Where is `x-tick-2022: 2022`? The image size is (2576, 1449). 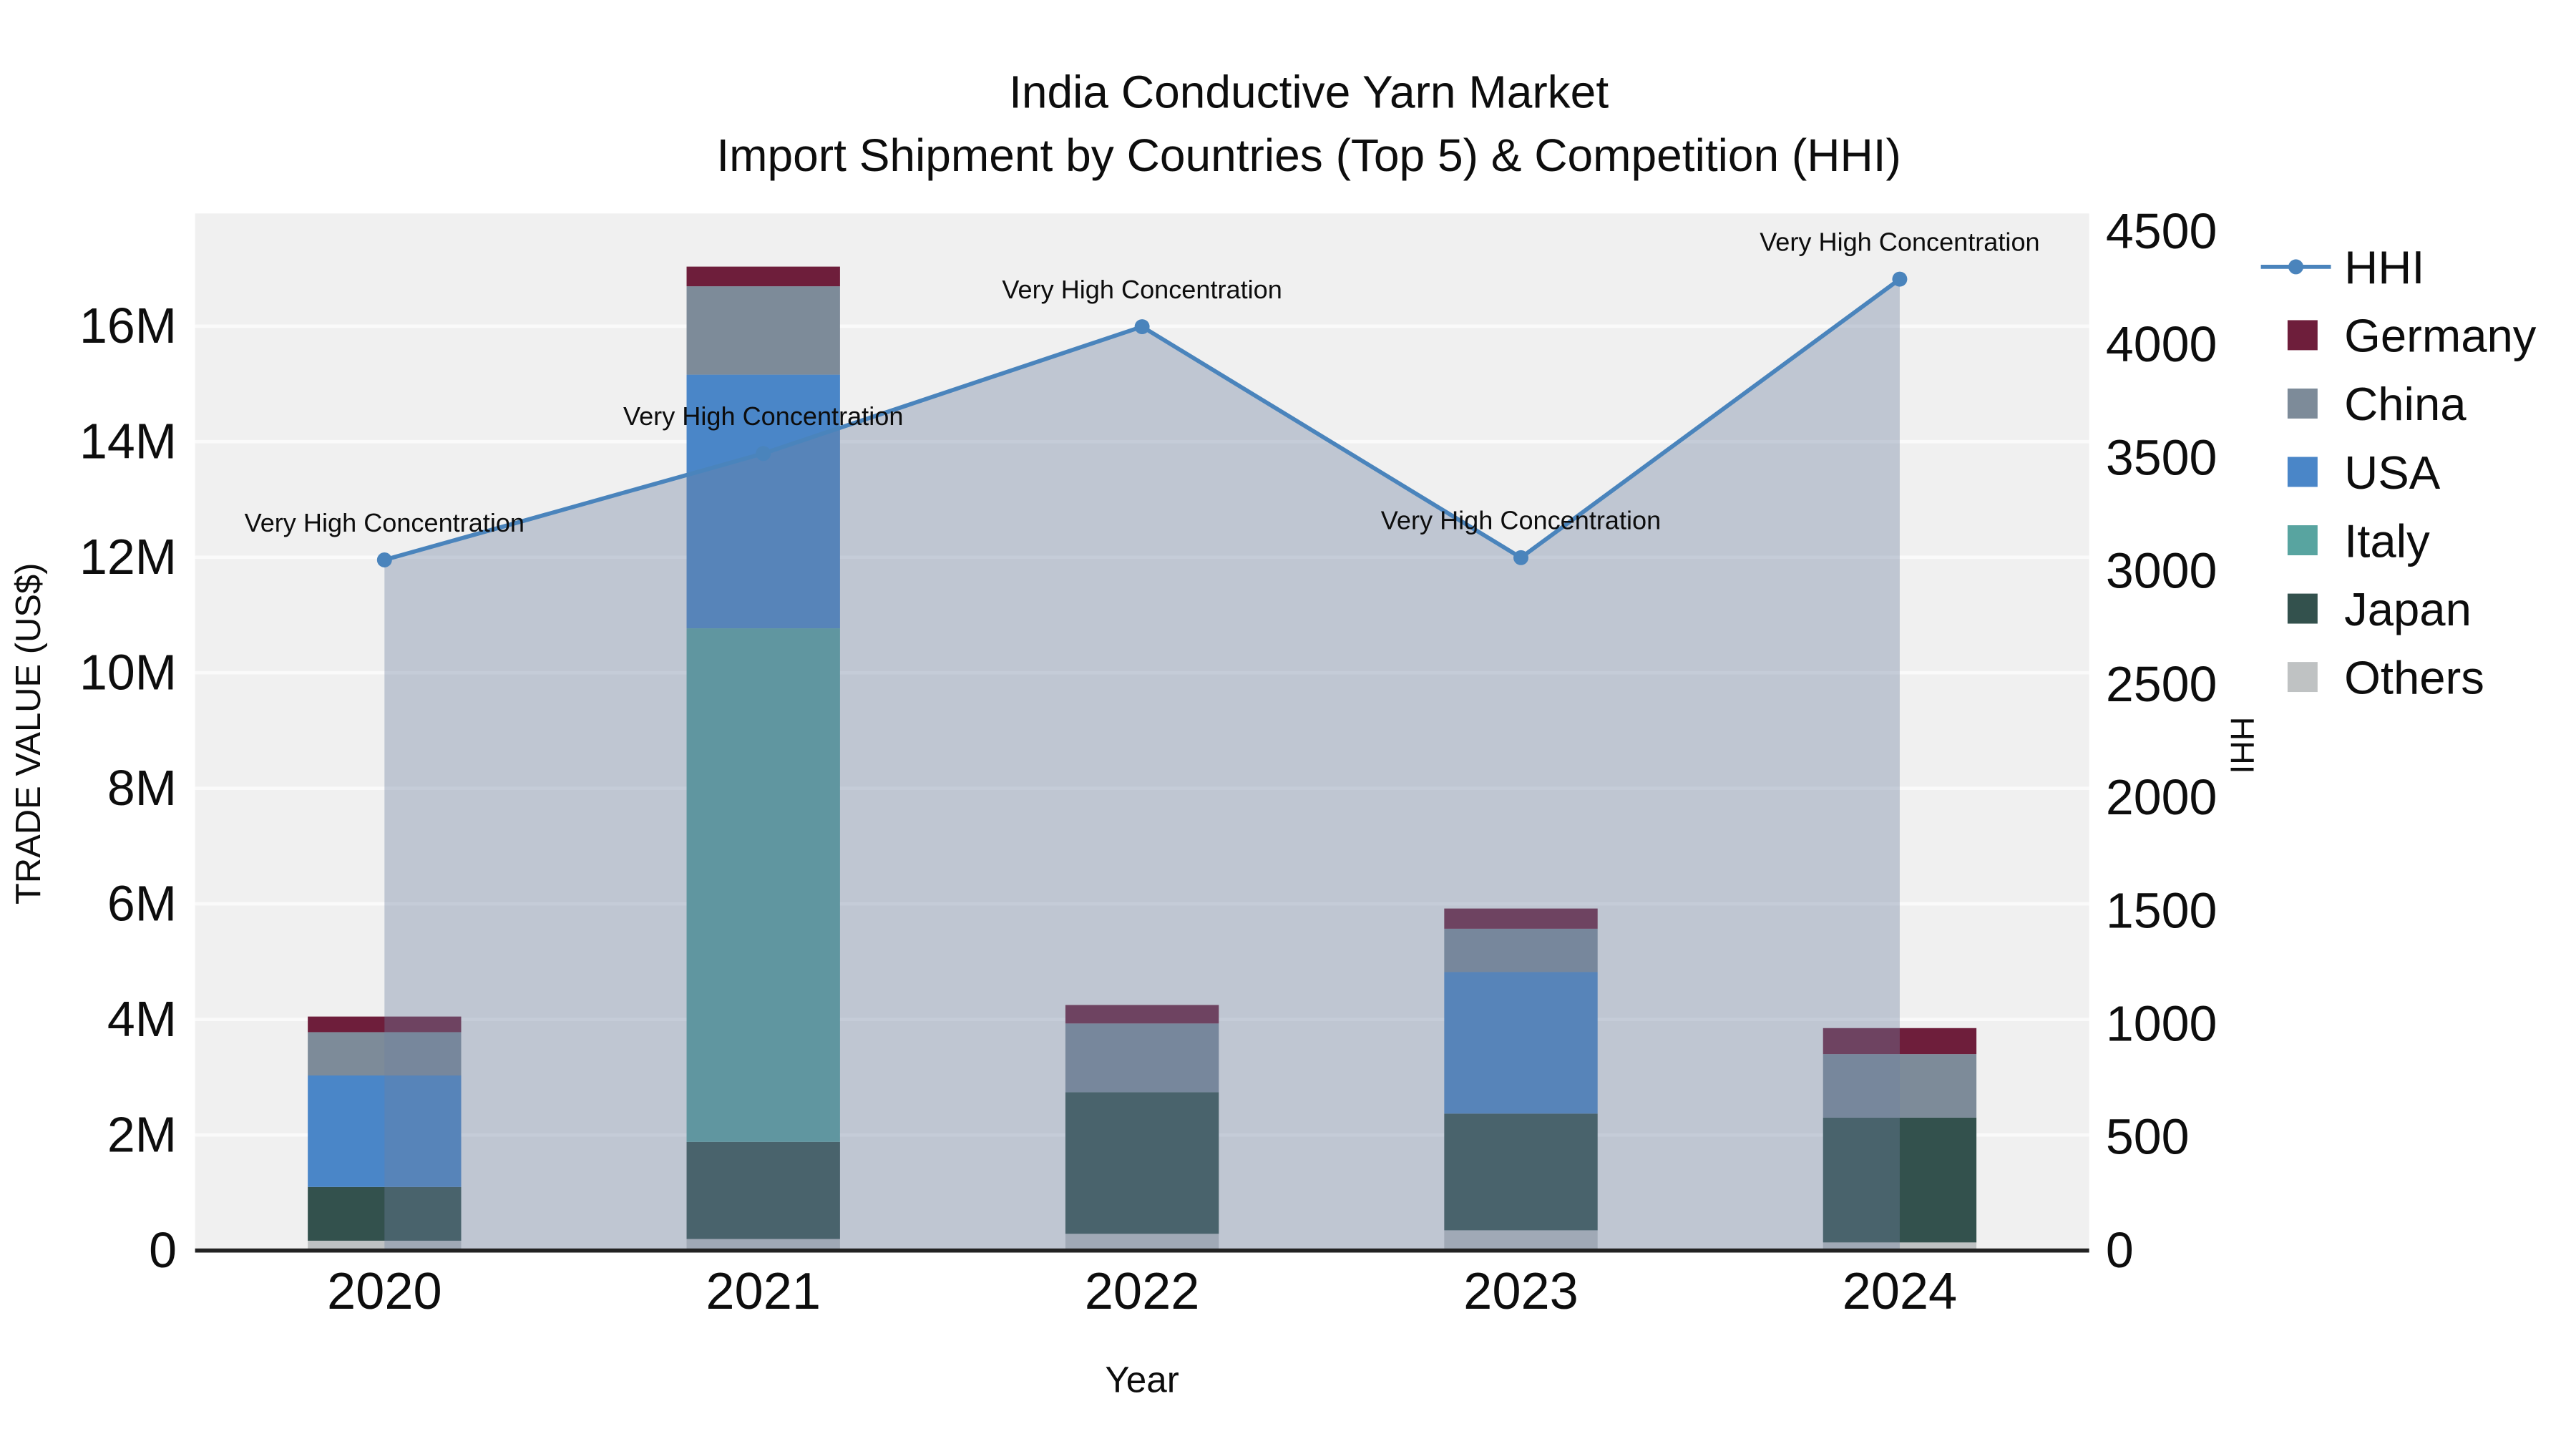
x-tick-2022: 2022 is located at coordinates (1142, 1291).